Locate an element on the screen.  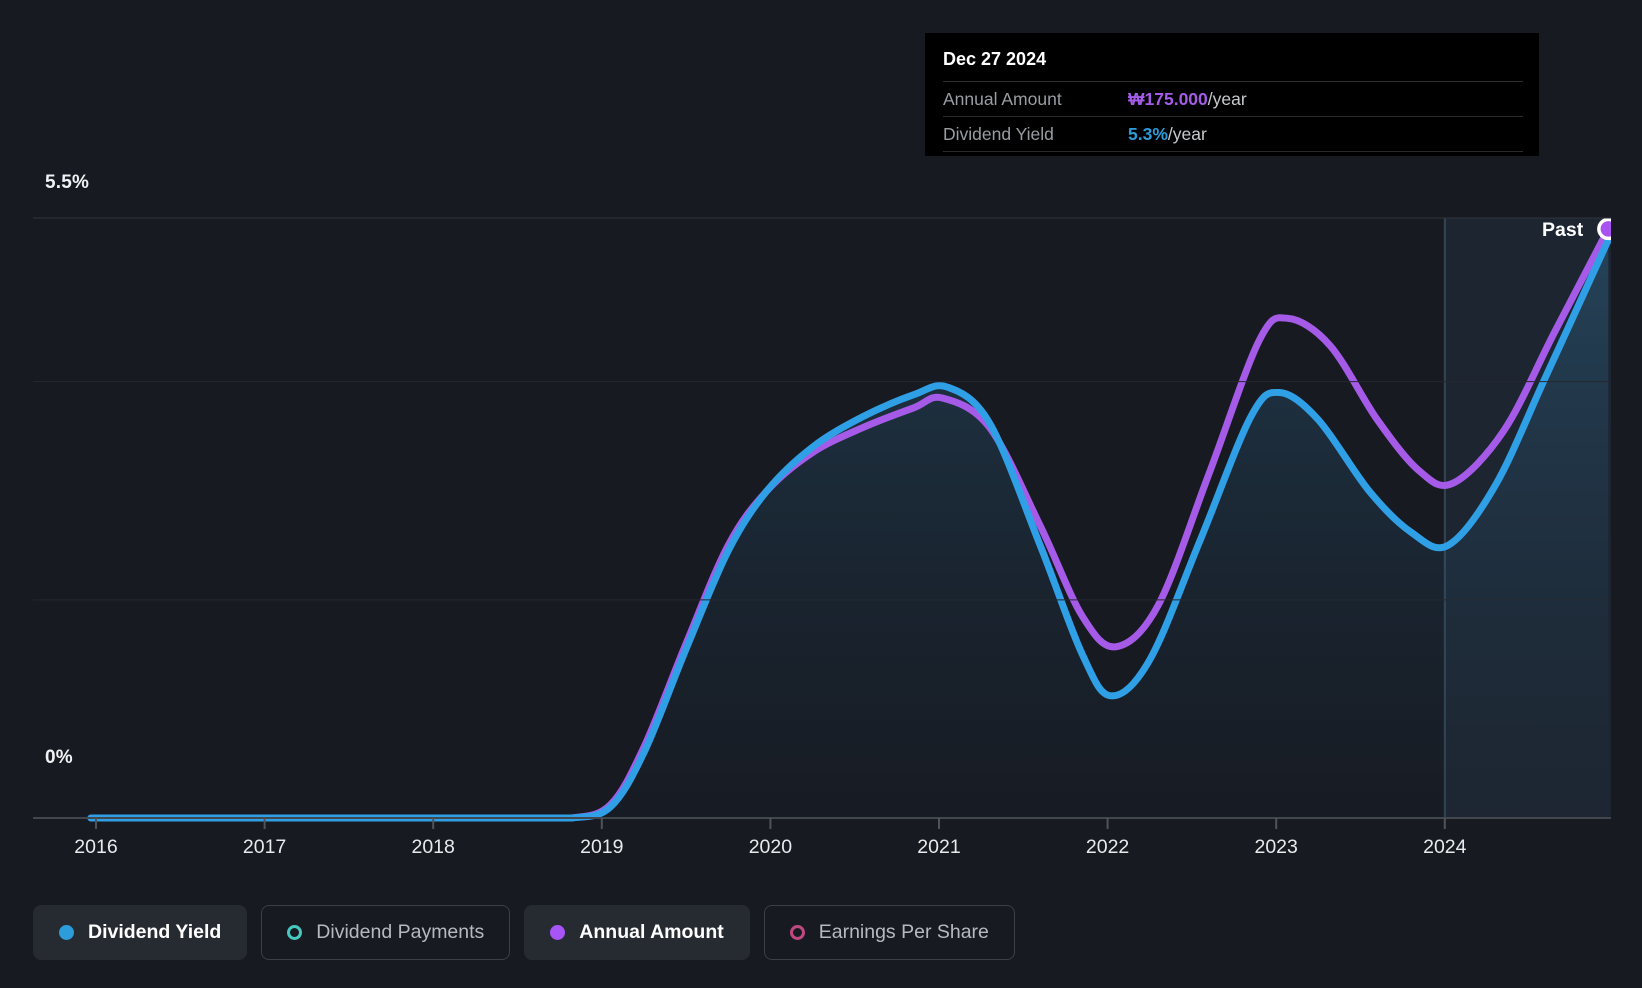
tooltip-row-1: Dividend Yield 5.3%/year is located at coordinates (1233, 134).